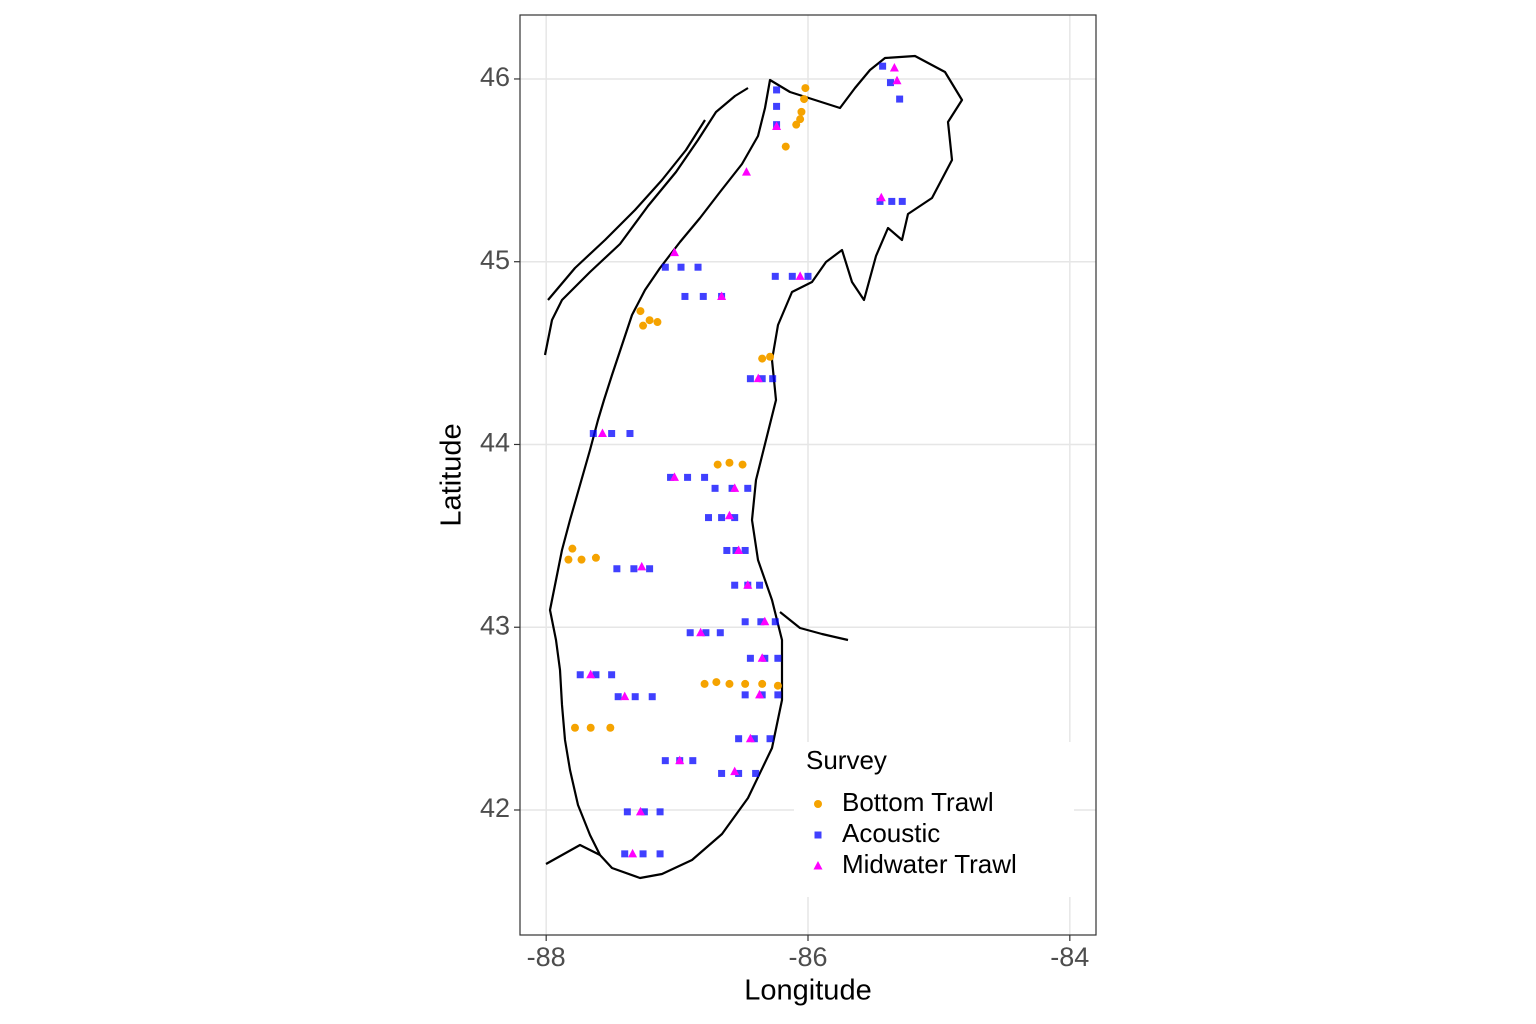 This screenshot has height=1024, width=1536. I want to click on x-tick-label: -86, so click(807, 957).